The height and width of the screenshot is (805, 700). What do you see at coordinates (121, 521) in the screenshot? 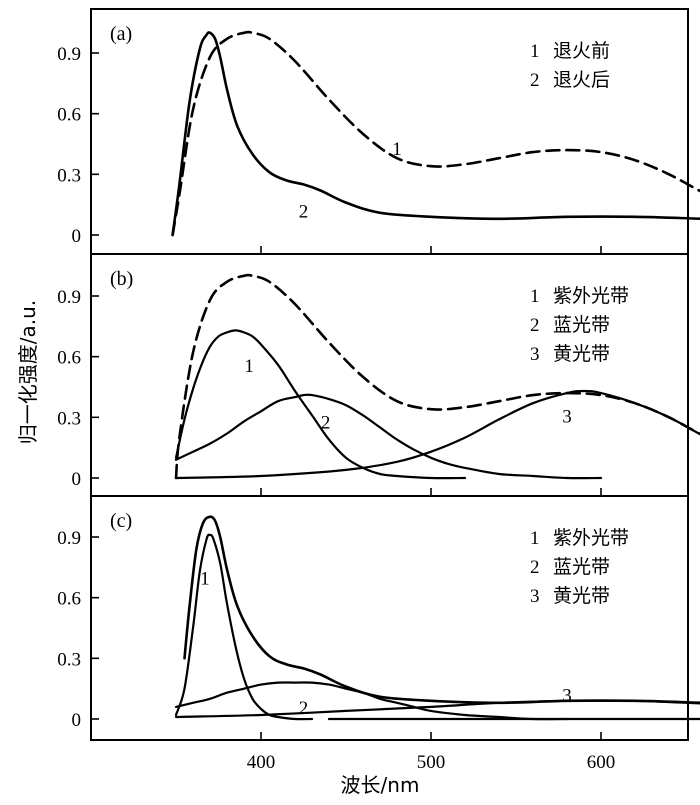
I see `panel-label: (c)` at bounding box center [121, 521].